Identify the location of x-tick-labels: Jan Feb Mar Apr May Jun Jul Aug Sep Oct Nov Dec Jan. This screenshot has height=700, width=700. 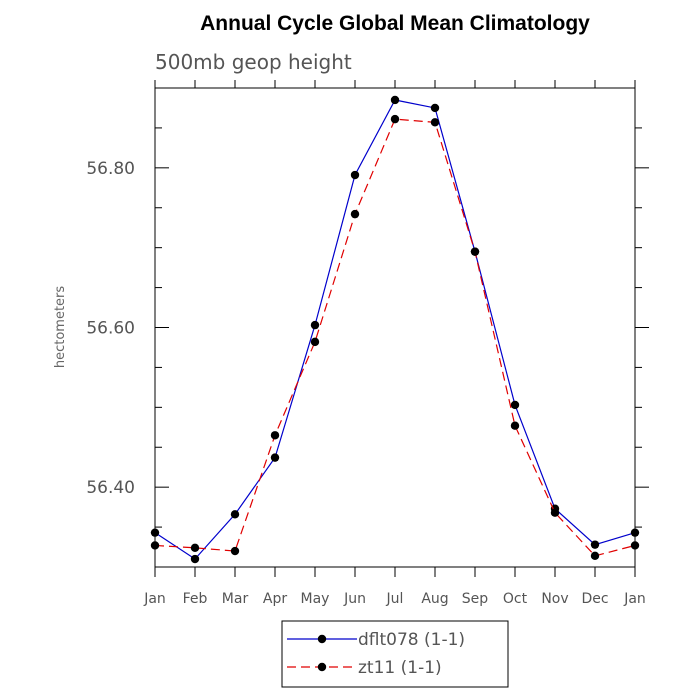
(394, 599).